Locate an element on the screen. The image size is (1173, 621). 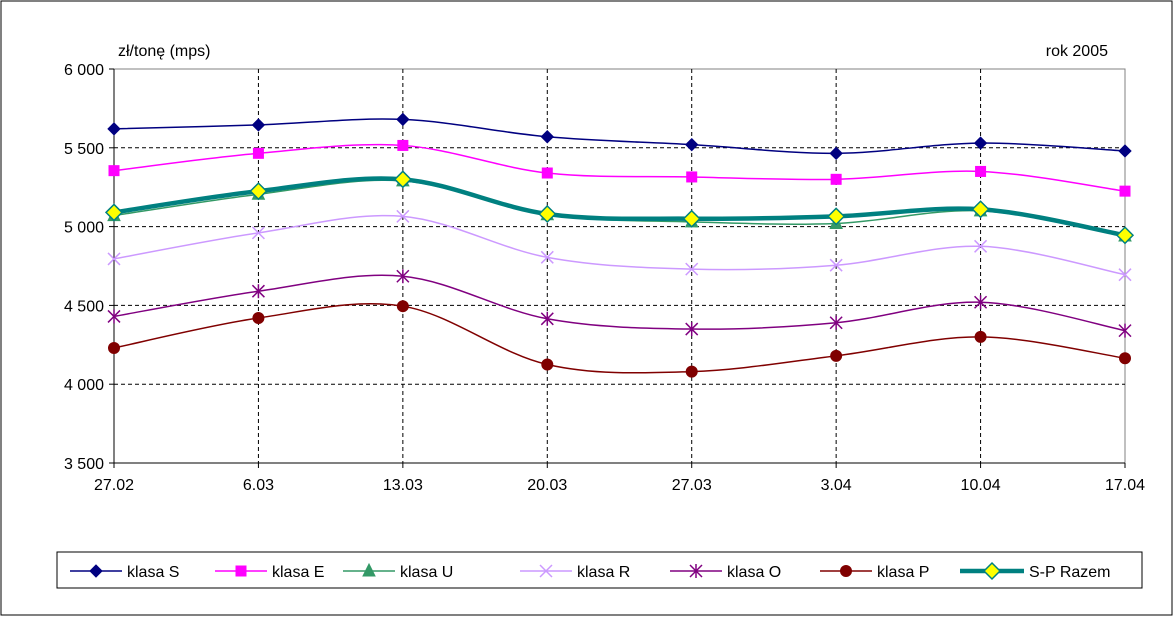
x-tick-label: 17.04 is located at coordinates (1125, 485).